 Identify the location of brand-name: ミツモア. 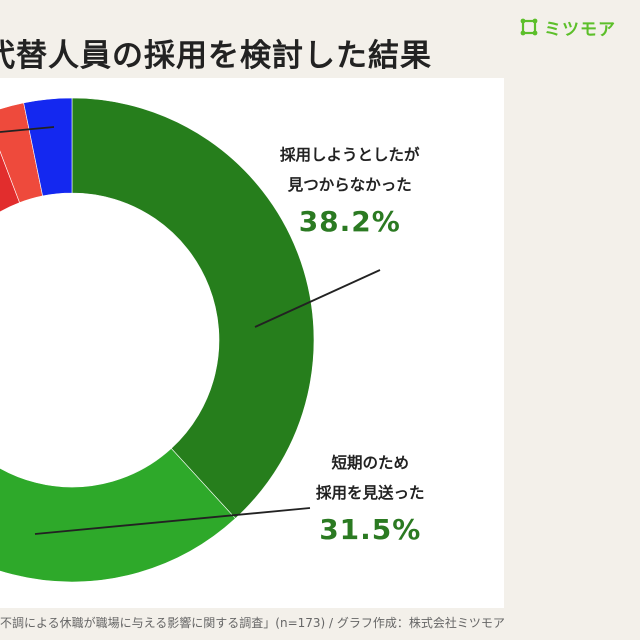
(580, 29).